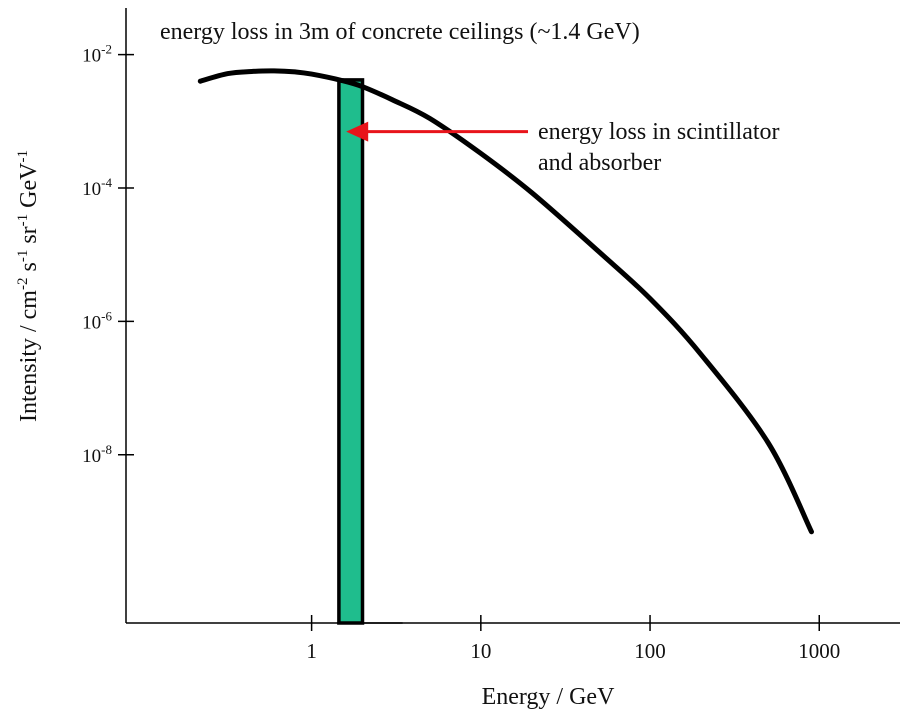  I want to click on y-axis: 10⁻² 10⁻⁴ 10⁻⁶ 10⁻⁸, so click(108, 315).